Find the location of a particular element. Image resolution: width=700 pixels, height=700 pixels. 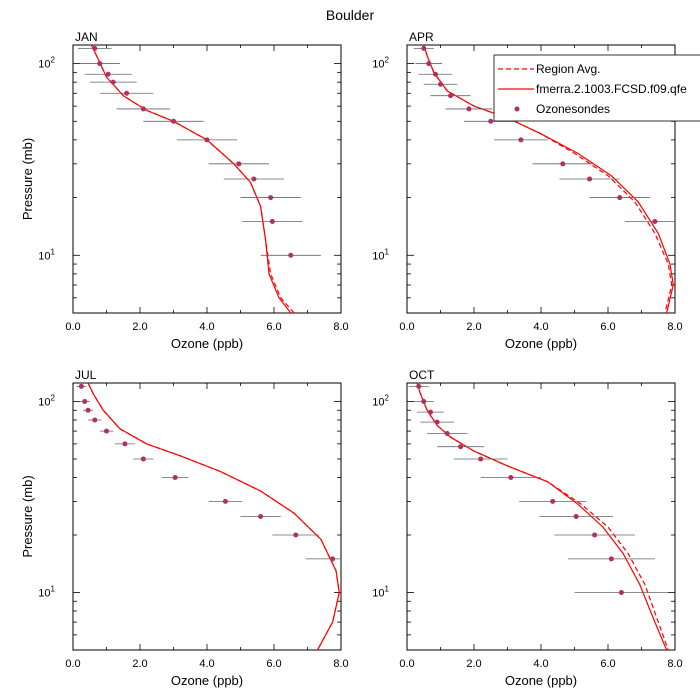

legend-box is located at coordinates (596, 88).